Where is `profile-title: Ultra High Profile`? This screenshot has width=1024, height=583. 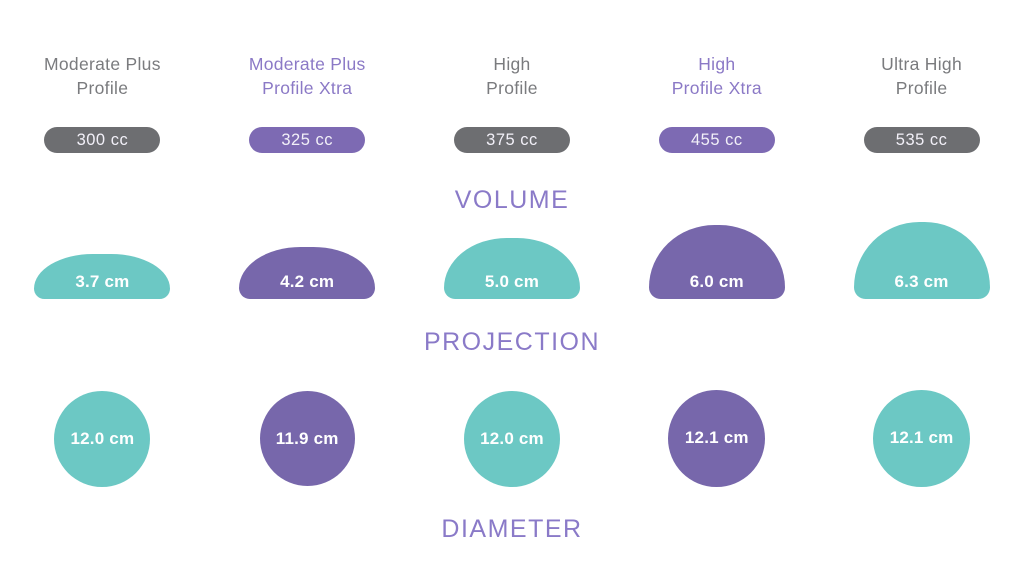 profile-title: Ultra High Profile is located at coordinates (921, 76).